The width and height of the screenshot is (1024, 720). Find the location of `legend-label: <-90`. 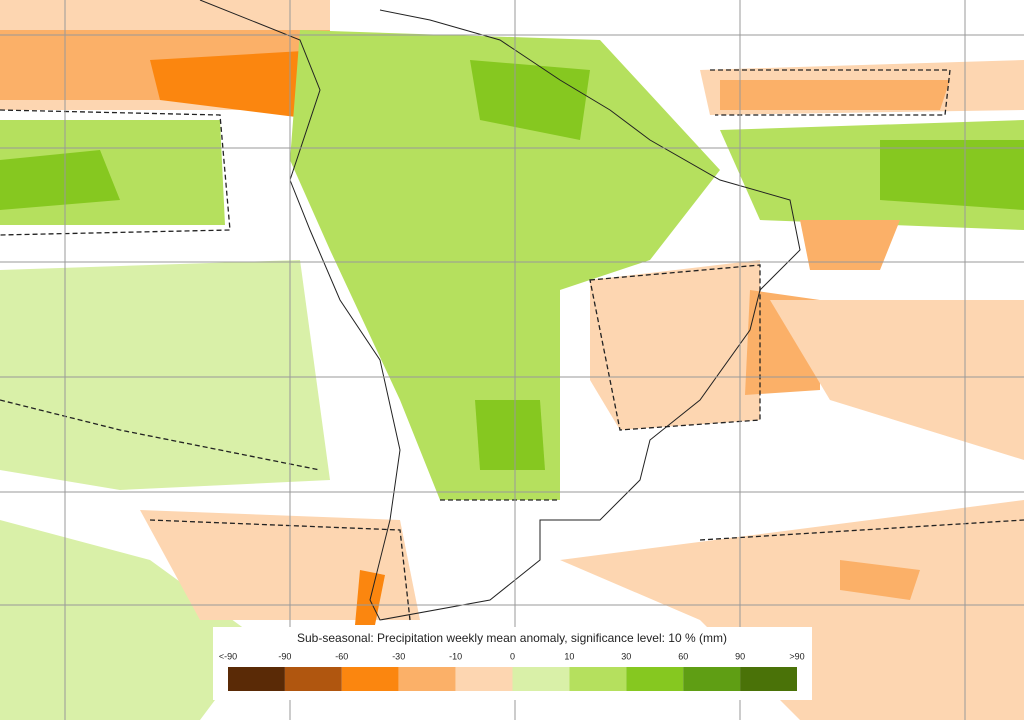

legend-label: <-90 is located at coordinates (228, 656).